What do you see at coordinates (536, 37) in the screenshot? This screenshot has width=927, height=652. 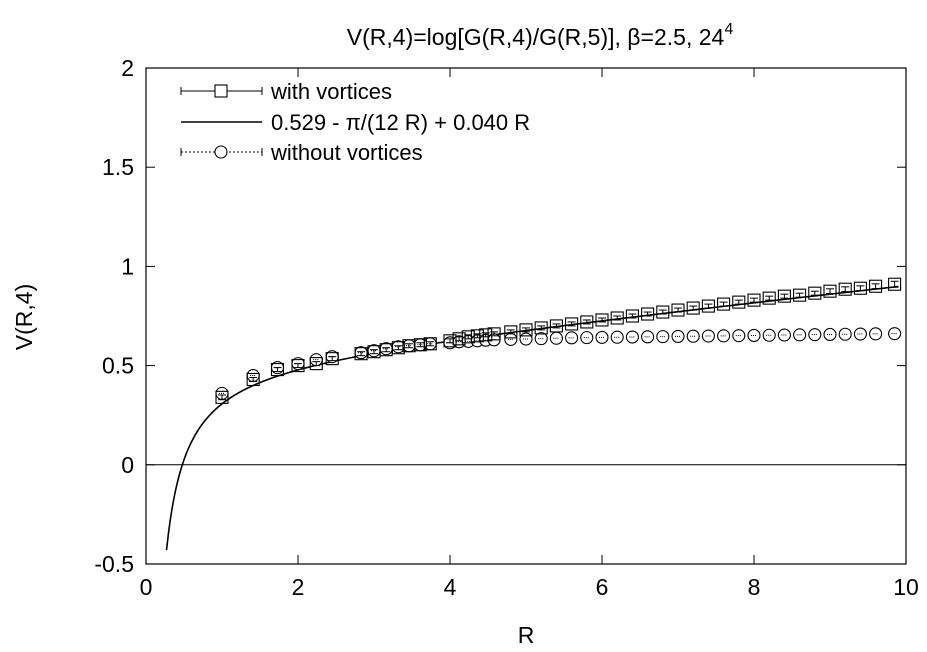 I see `chart-title-main: V(R,4)=log[G(R,4)/G(R,5)], β=2.5, 24` at bounding box center [536, 37].